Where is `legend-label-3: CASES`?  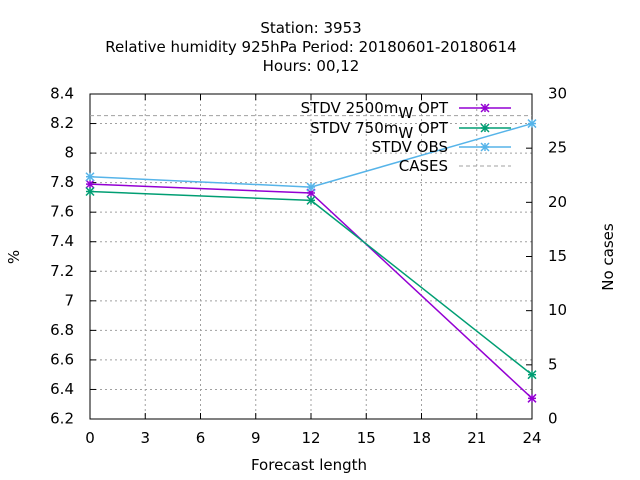 legend-label-3: CASES is located at coordinates (423, 166).